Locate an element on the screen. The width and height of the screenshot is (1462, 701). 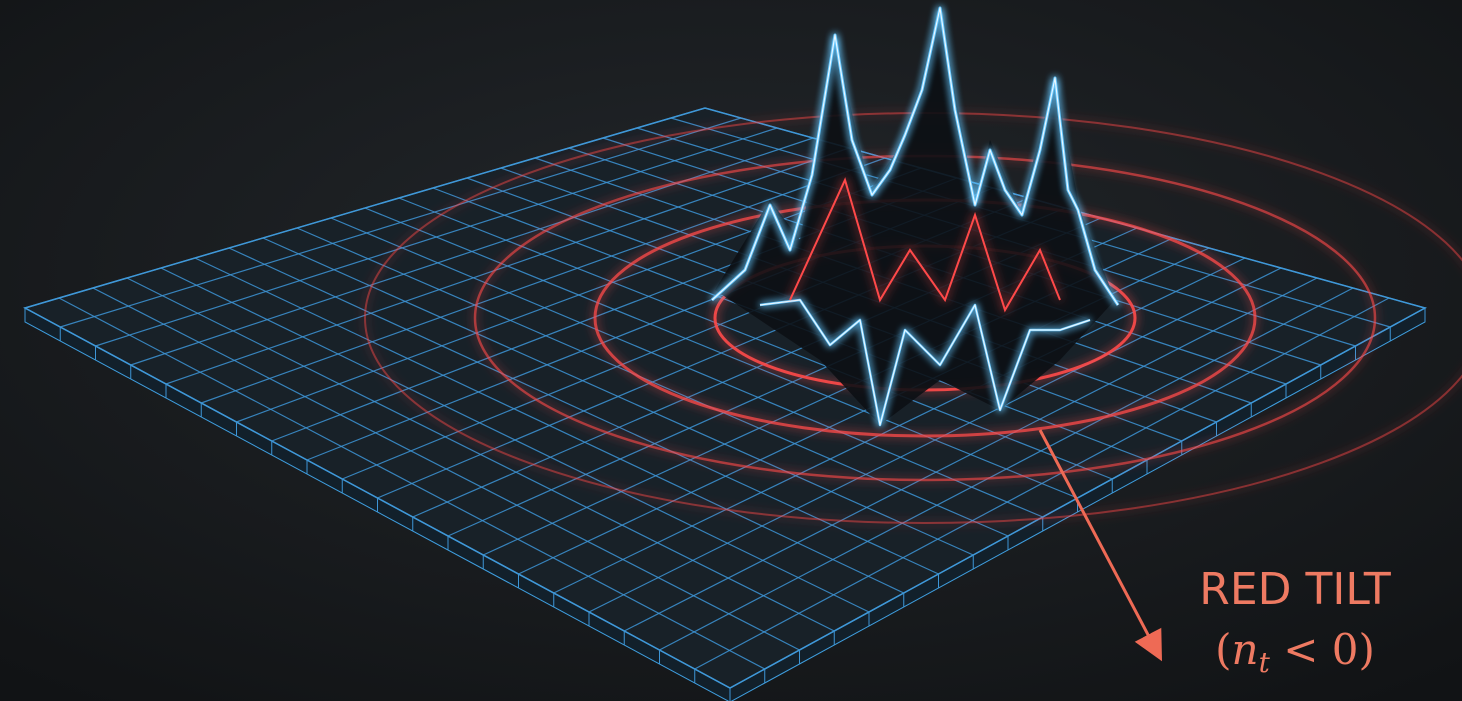
subscript: t is located at coordinates (1265, 662).